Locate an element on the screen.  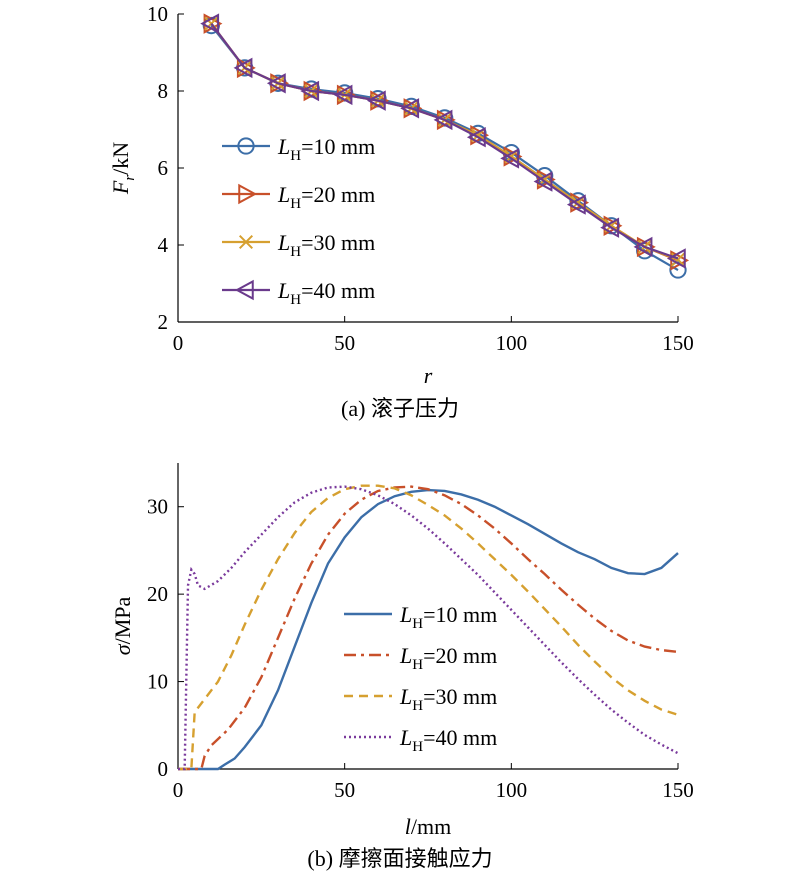
y-tick-label: 2 is located at coordinates (163, 322).